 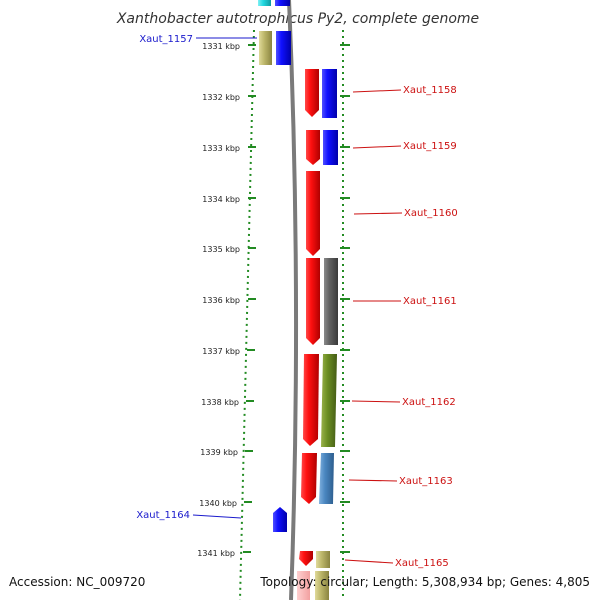 I want to click on gene-label-xaut-1163: Xaut_1163, so click(x=426, y=481).